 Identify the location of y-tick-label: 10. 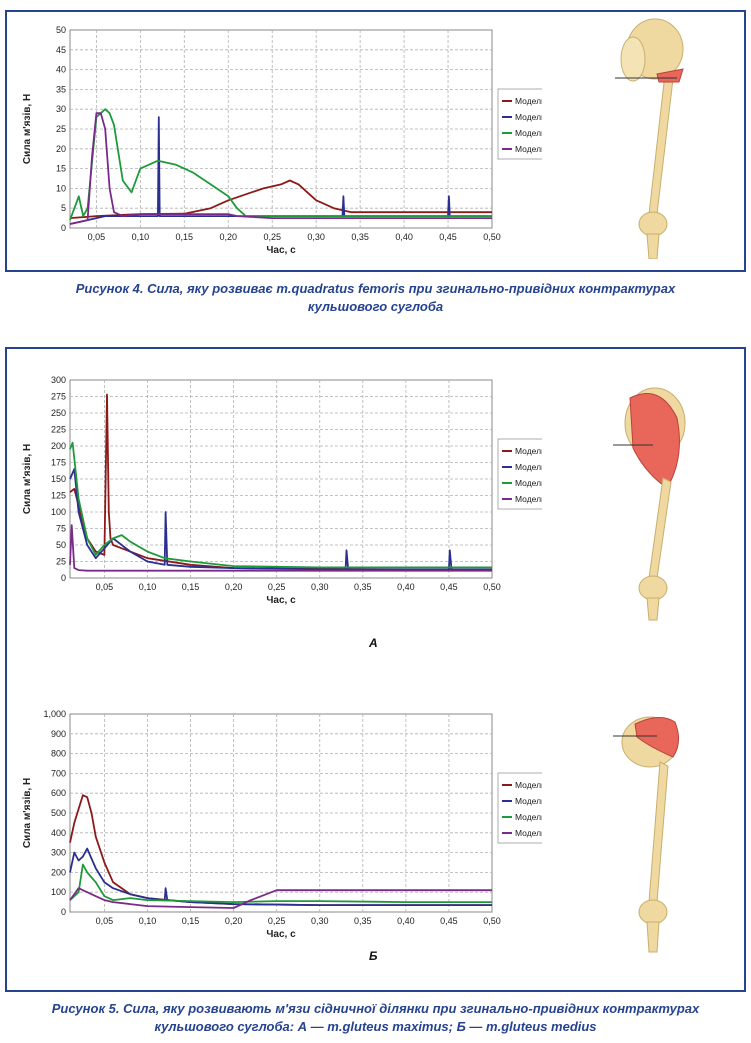
(61, 188).